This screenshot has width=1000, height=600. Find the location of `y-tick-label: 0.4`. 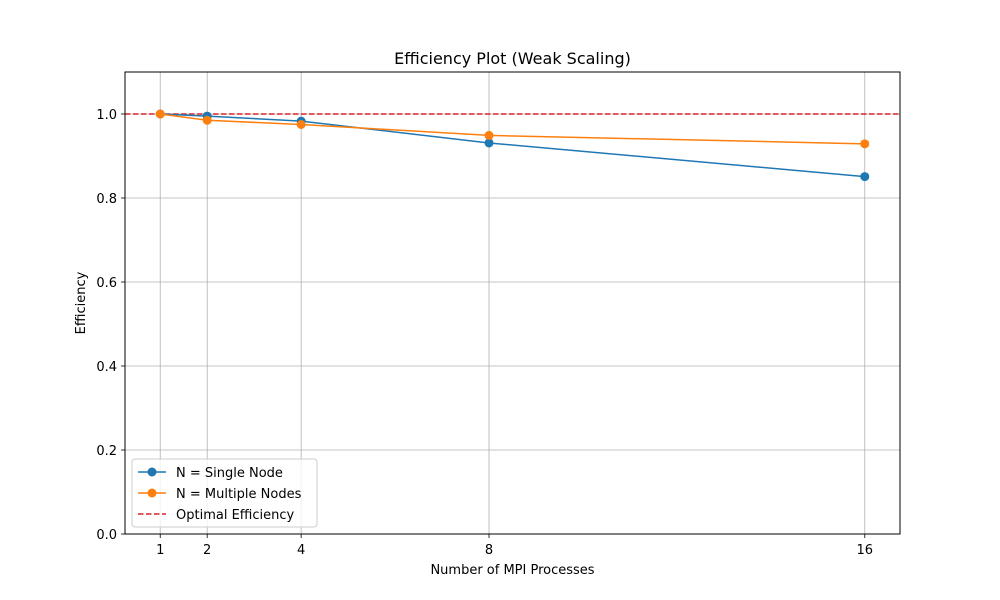

y-tick-label: 0.4 is located at coordinates (106, 367).